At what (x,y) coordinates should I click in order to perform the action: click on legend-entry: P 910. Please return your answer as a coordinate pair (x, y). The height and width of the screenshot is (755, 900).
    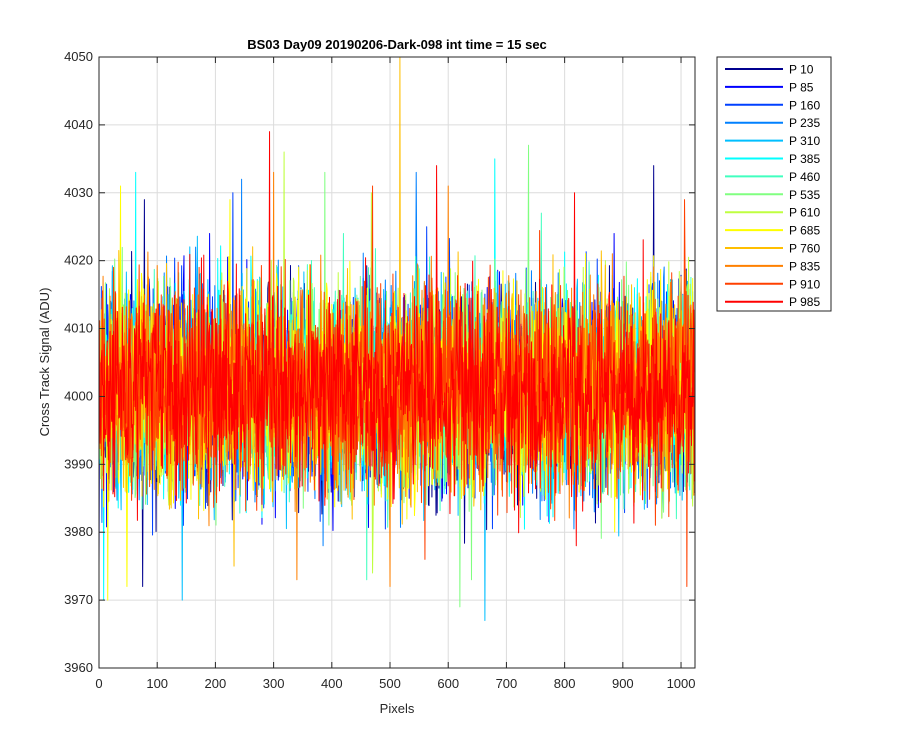
    Looking at the image, I should click on (772, 284).